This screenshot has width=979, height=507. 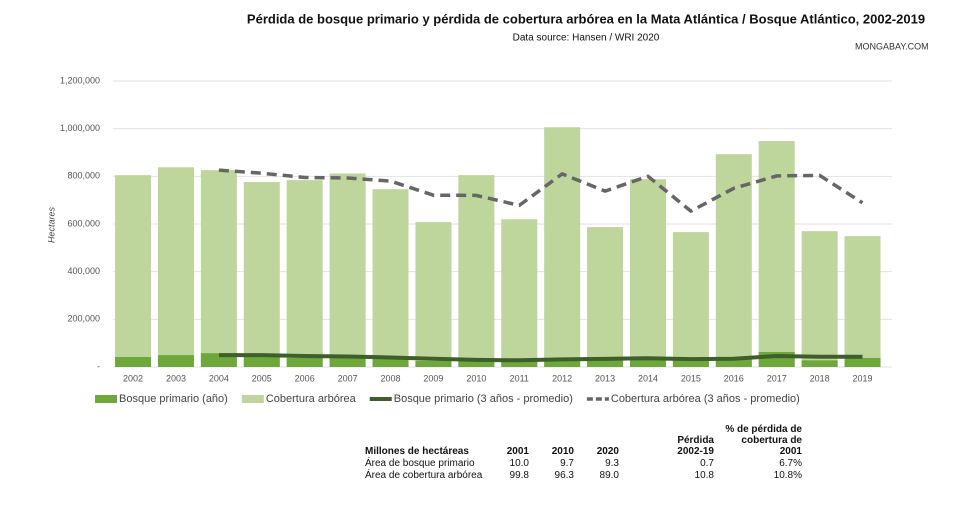 I want to click on cell-text: % de pérdida de cobertura de 2001, so click(x=763, y=440).